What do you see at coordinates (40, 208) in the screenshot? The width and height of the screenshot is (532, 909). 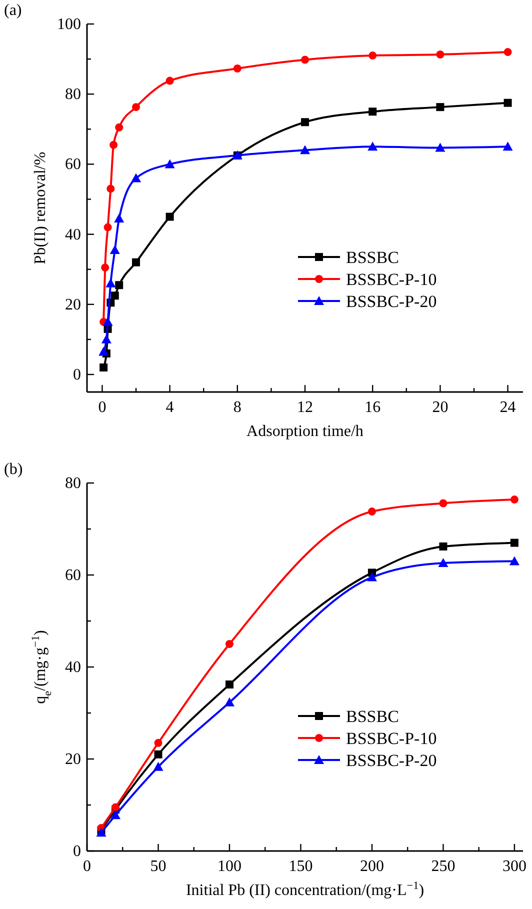 I see `y-axis-title: Pb(II) removal/%` at bounding box center [40, 208].